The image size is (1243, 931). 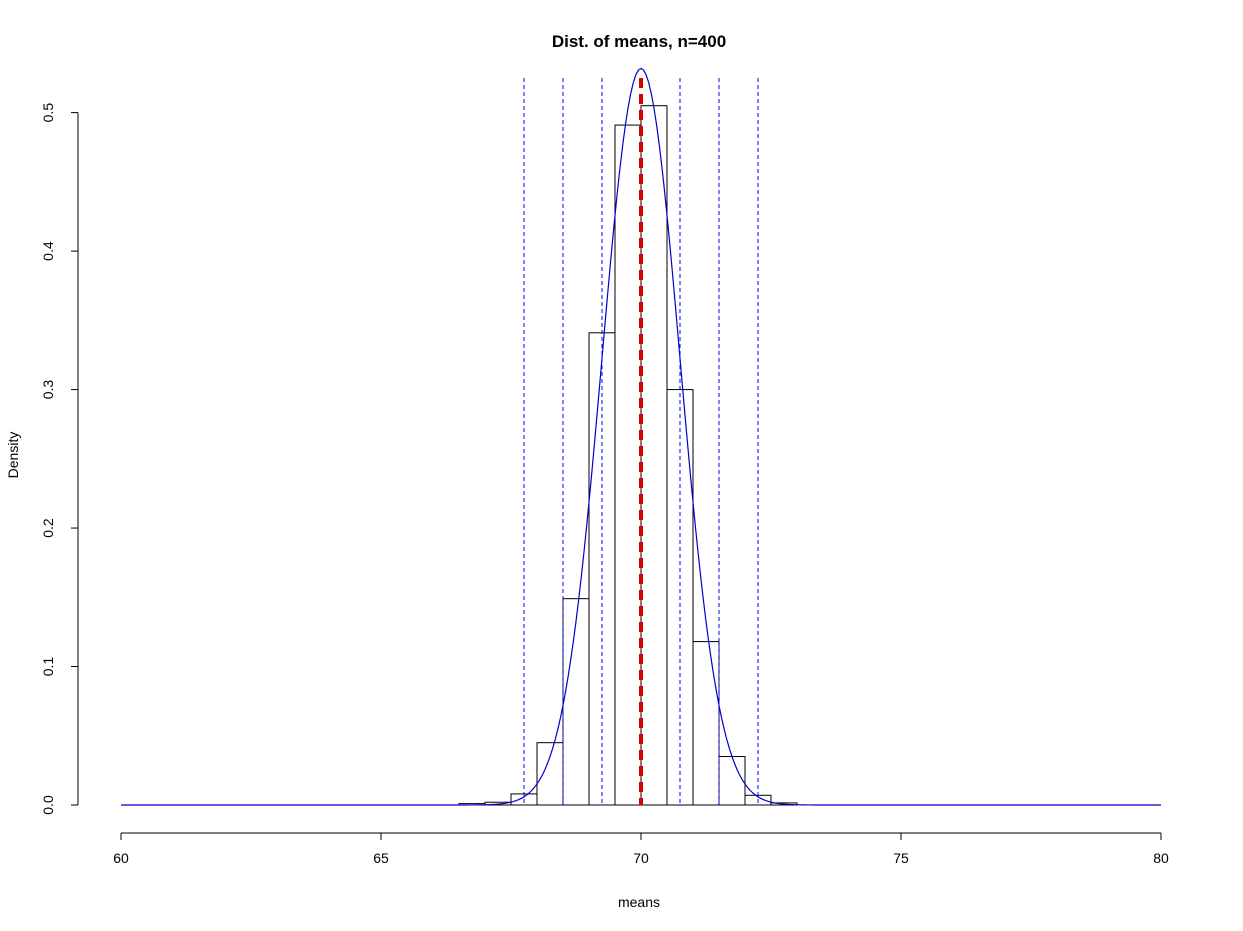 What do you see at coordinates (641, 858) in the screenshot?
I see `x-tick-label: 70` at bounding box center [641, 858].